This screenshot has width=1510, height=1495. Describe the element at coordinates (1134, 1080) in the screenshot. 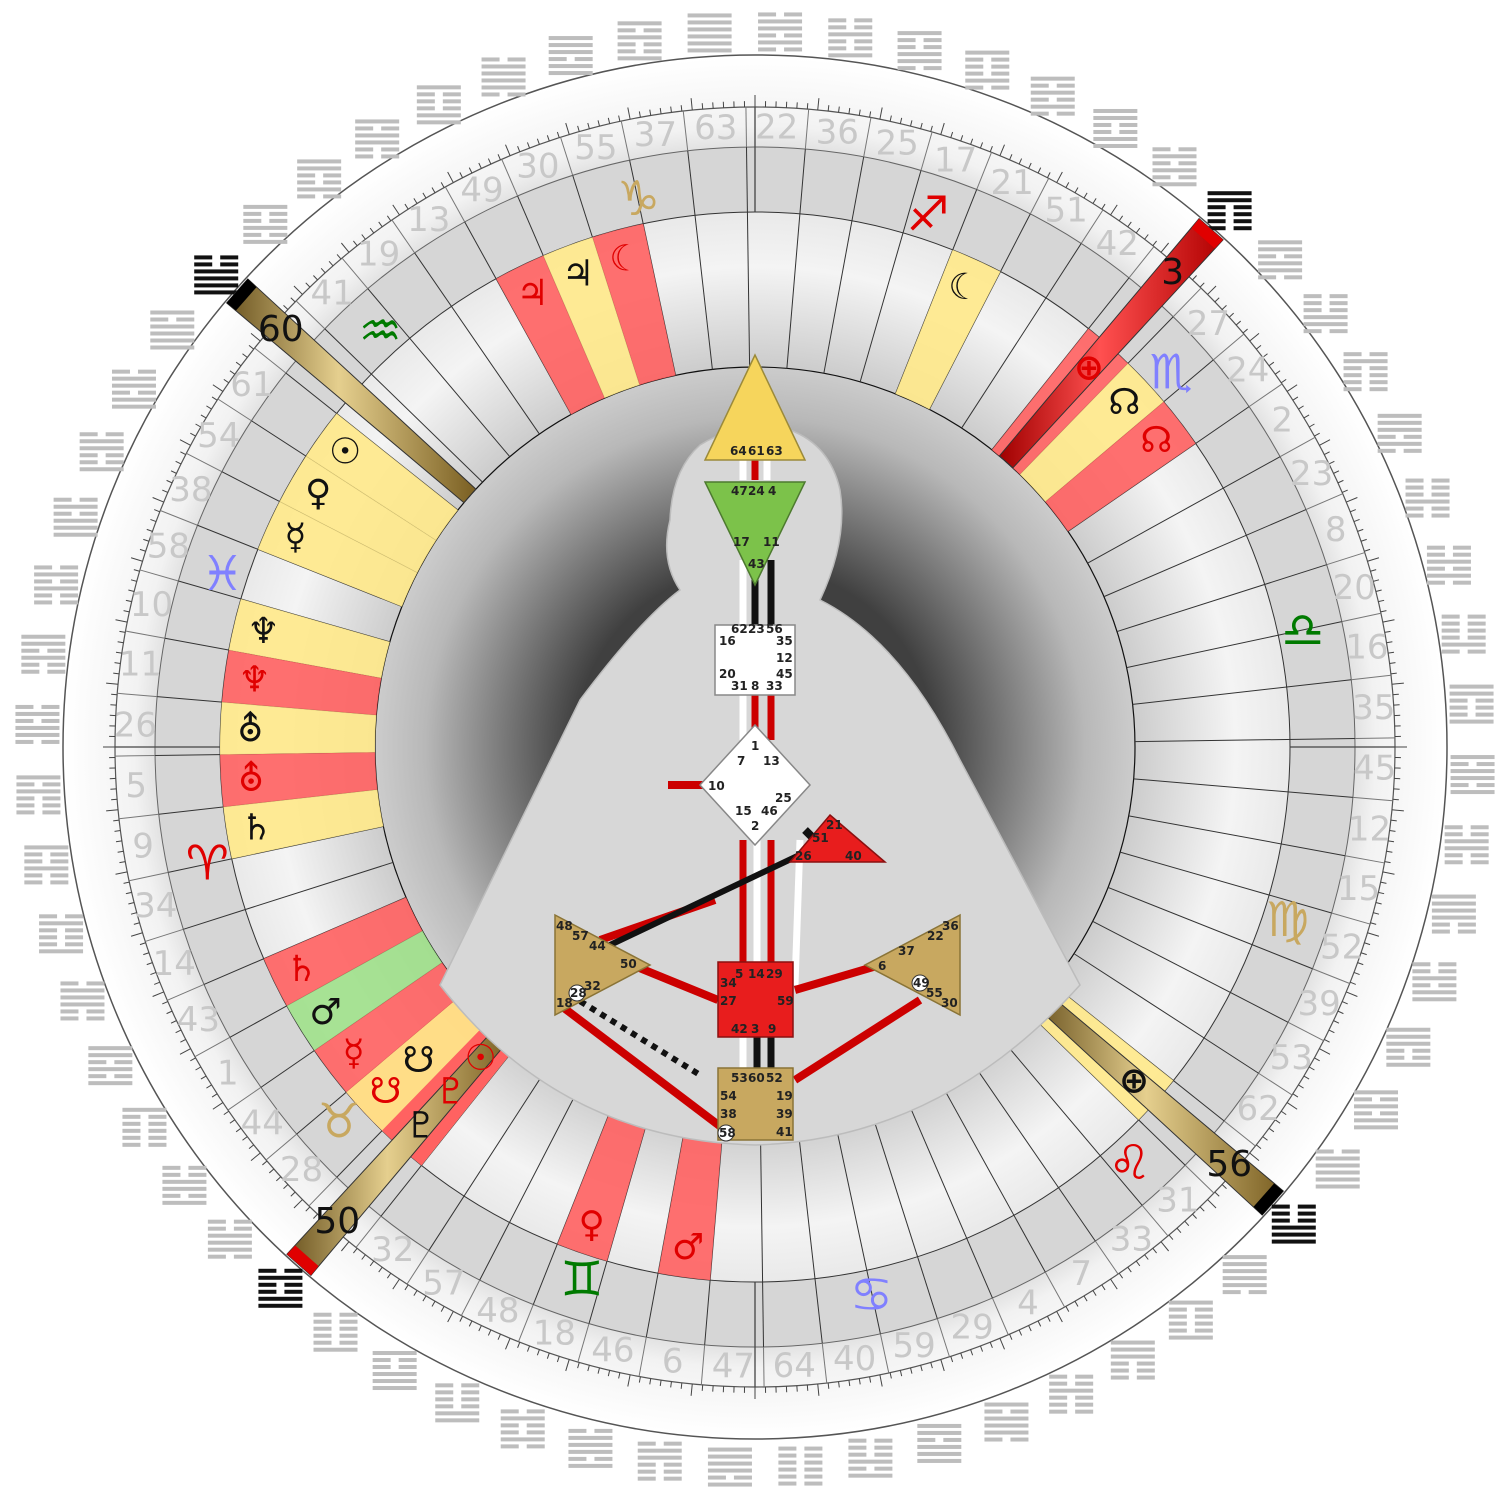

I see `earth-icon: ⊕` at that location.